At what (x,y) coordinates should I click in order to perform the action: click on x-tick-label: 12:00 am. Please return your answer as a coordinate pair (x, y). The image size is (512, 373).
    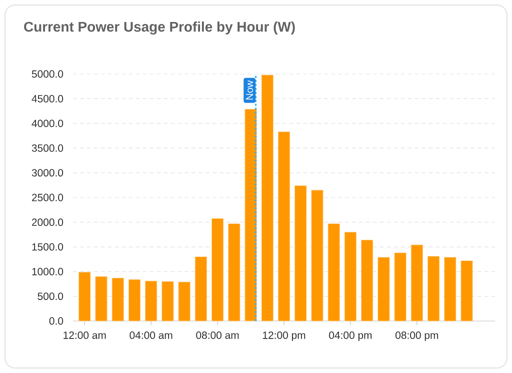
    Looking at the image, I should click on (85, 335).